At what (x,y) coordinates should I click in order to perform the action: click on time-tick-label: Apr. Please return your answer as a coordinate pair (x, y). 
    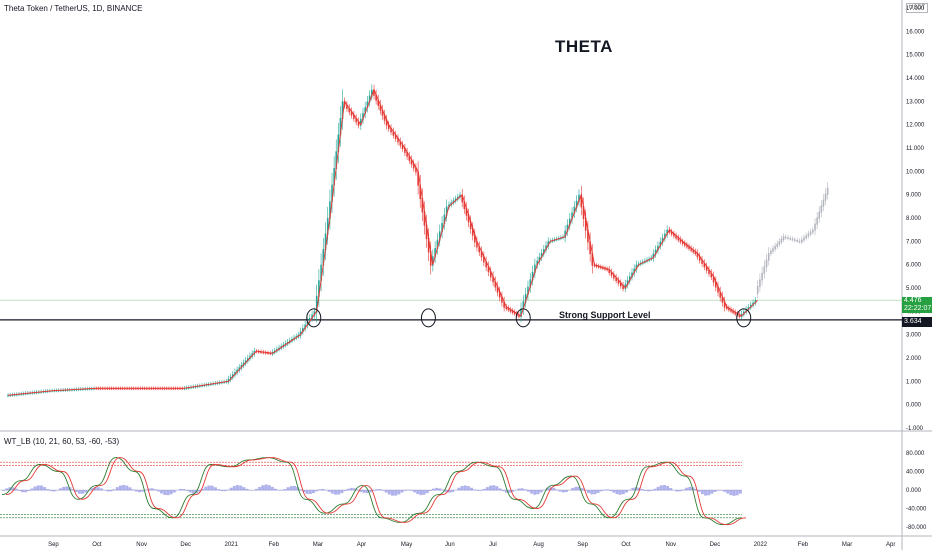
    Looking at the image, I should click on (361, 545).